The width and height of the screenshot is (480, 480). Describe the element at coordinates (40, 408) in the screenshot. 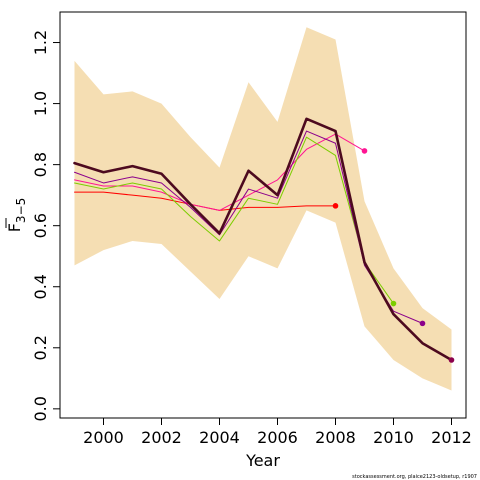

I see `y-tick-label-0: 0.0` at that location.